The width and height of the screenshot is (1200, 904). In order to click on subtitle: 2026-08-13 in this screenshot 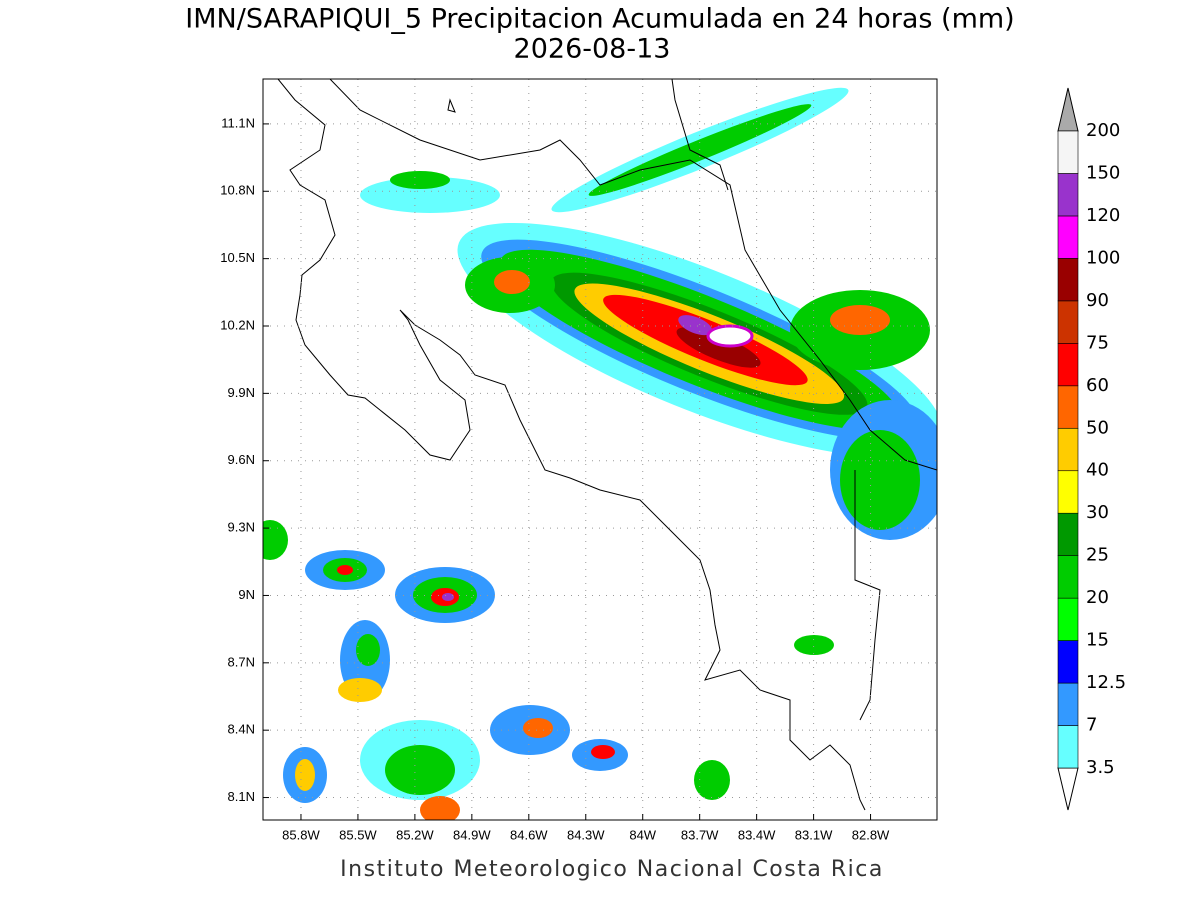, I will do `click(592, 49)`.